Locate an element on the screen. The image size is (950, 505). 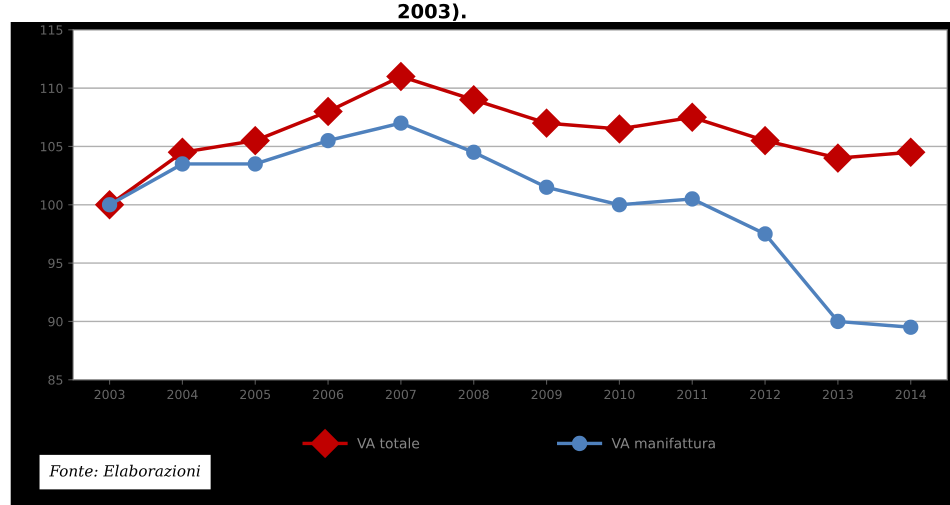
x-tick-label: 2009 is located at coordinates (547, 395).